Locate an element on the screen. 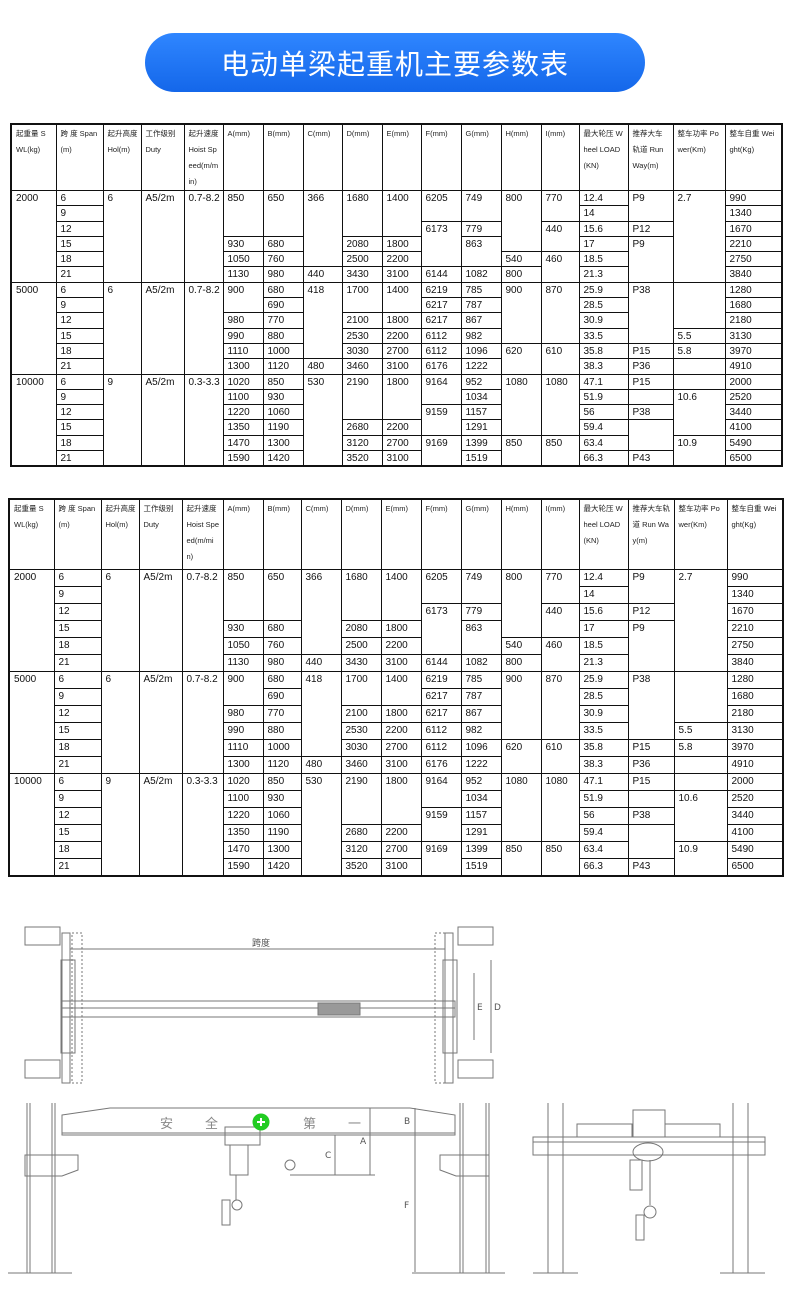 The width and height of the screenshot is (790, 1309). cell-h: 540 is located at coordinates (521, 259).